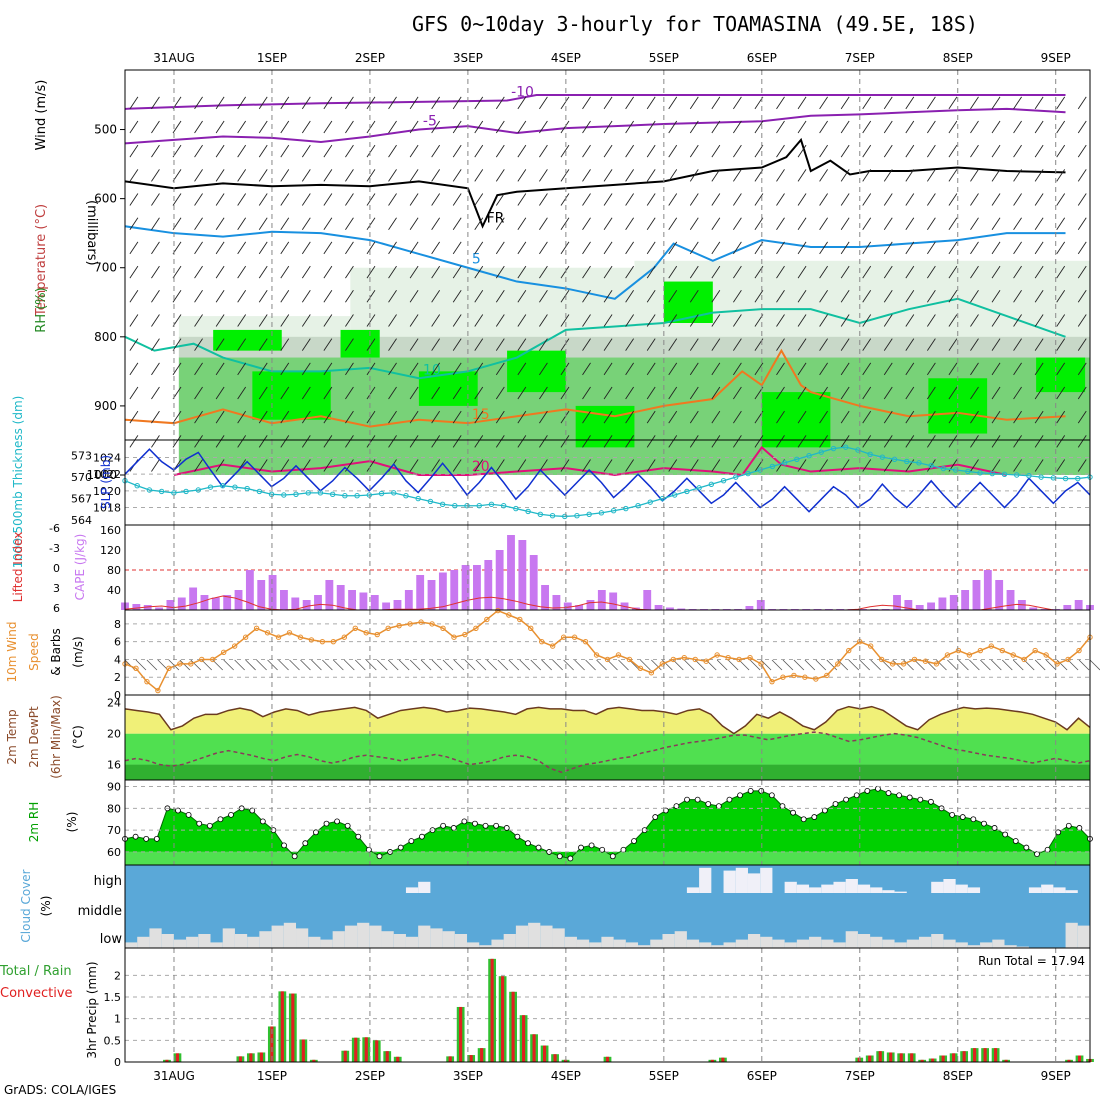  Describe the element at coordinates (360, 343) in the screenshot. I see `rh-shade-block` at that location.